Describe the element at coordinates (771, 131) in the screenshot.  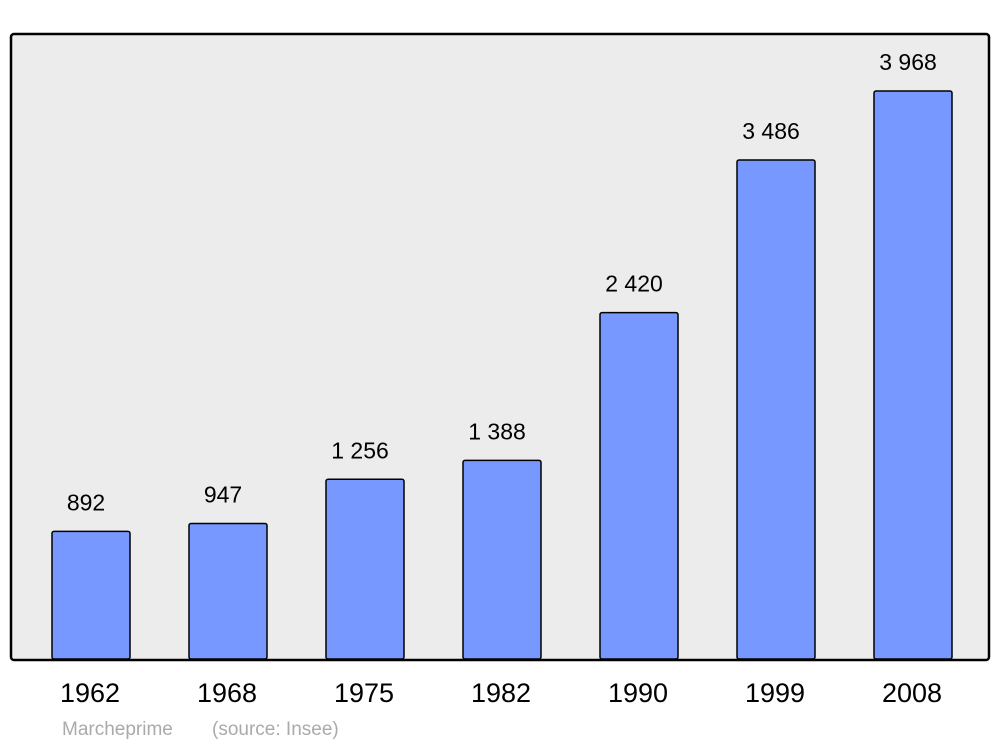
I see `value-label: 3 486` at that location.